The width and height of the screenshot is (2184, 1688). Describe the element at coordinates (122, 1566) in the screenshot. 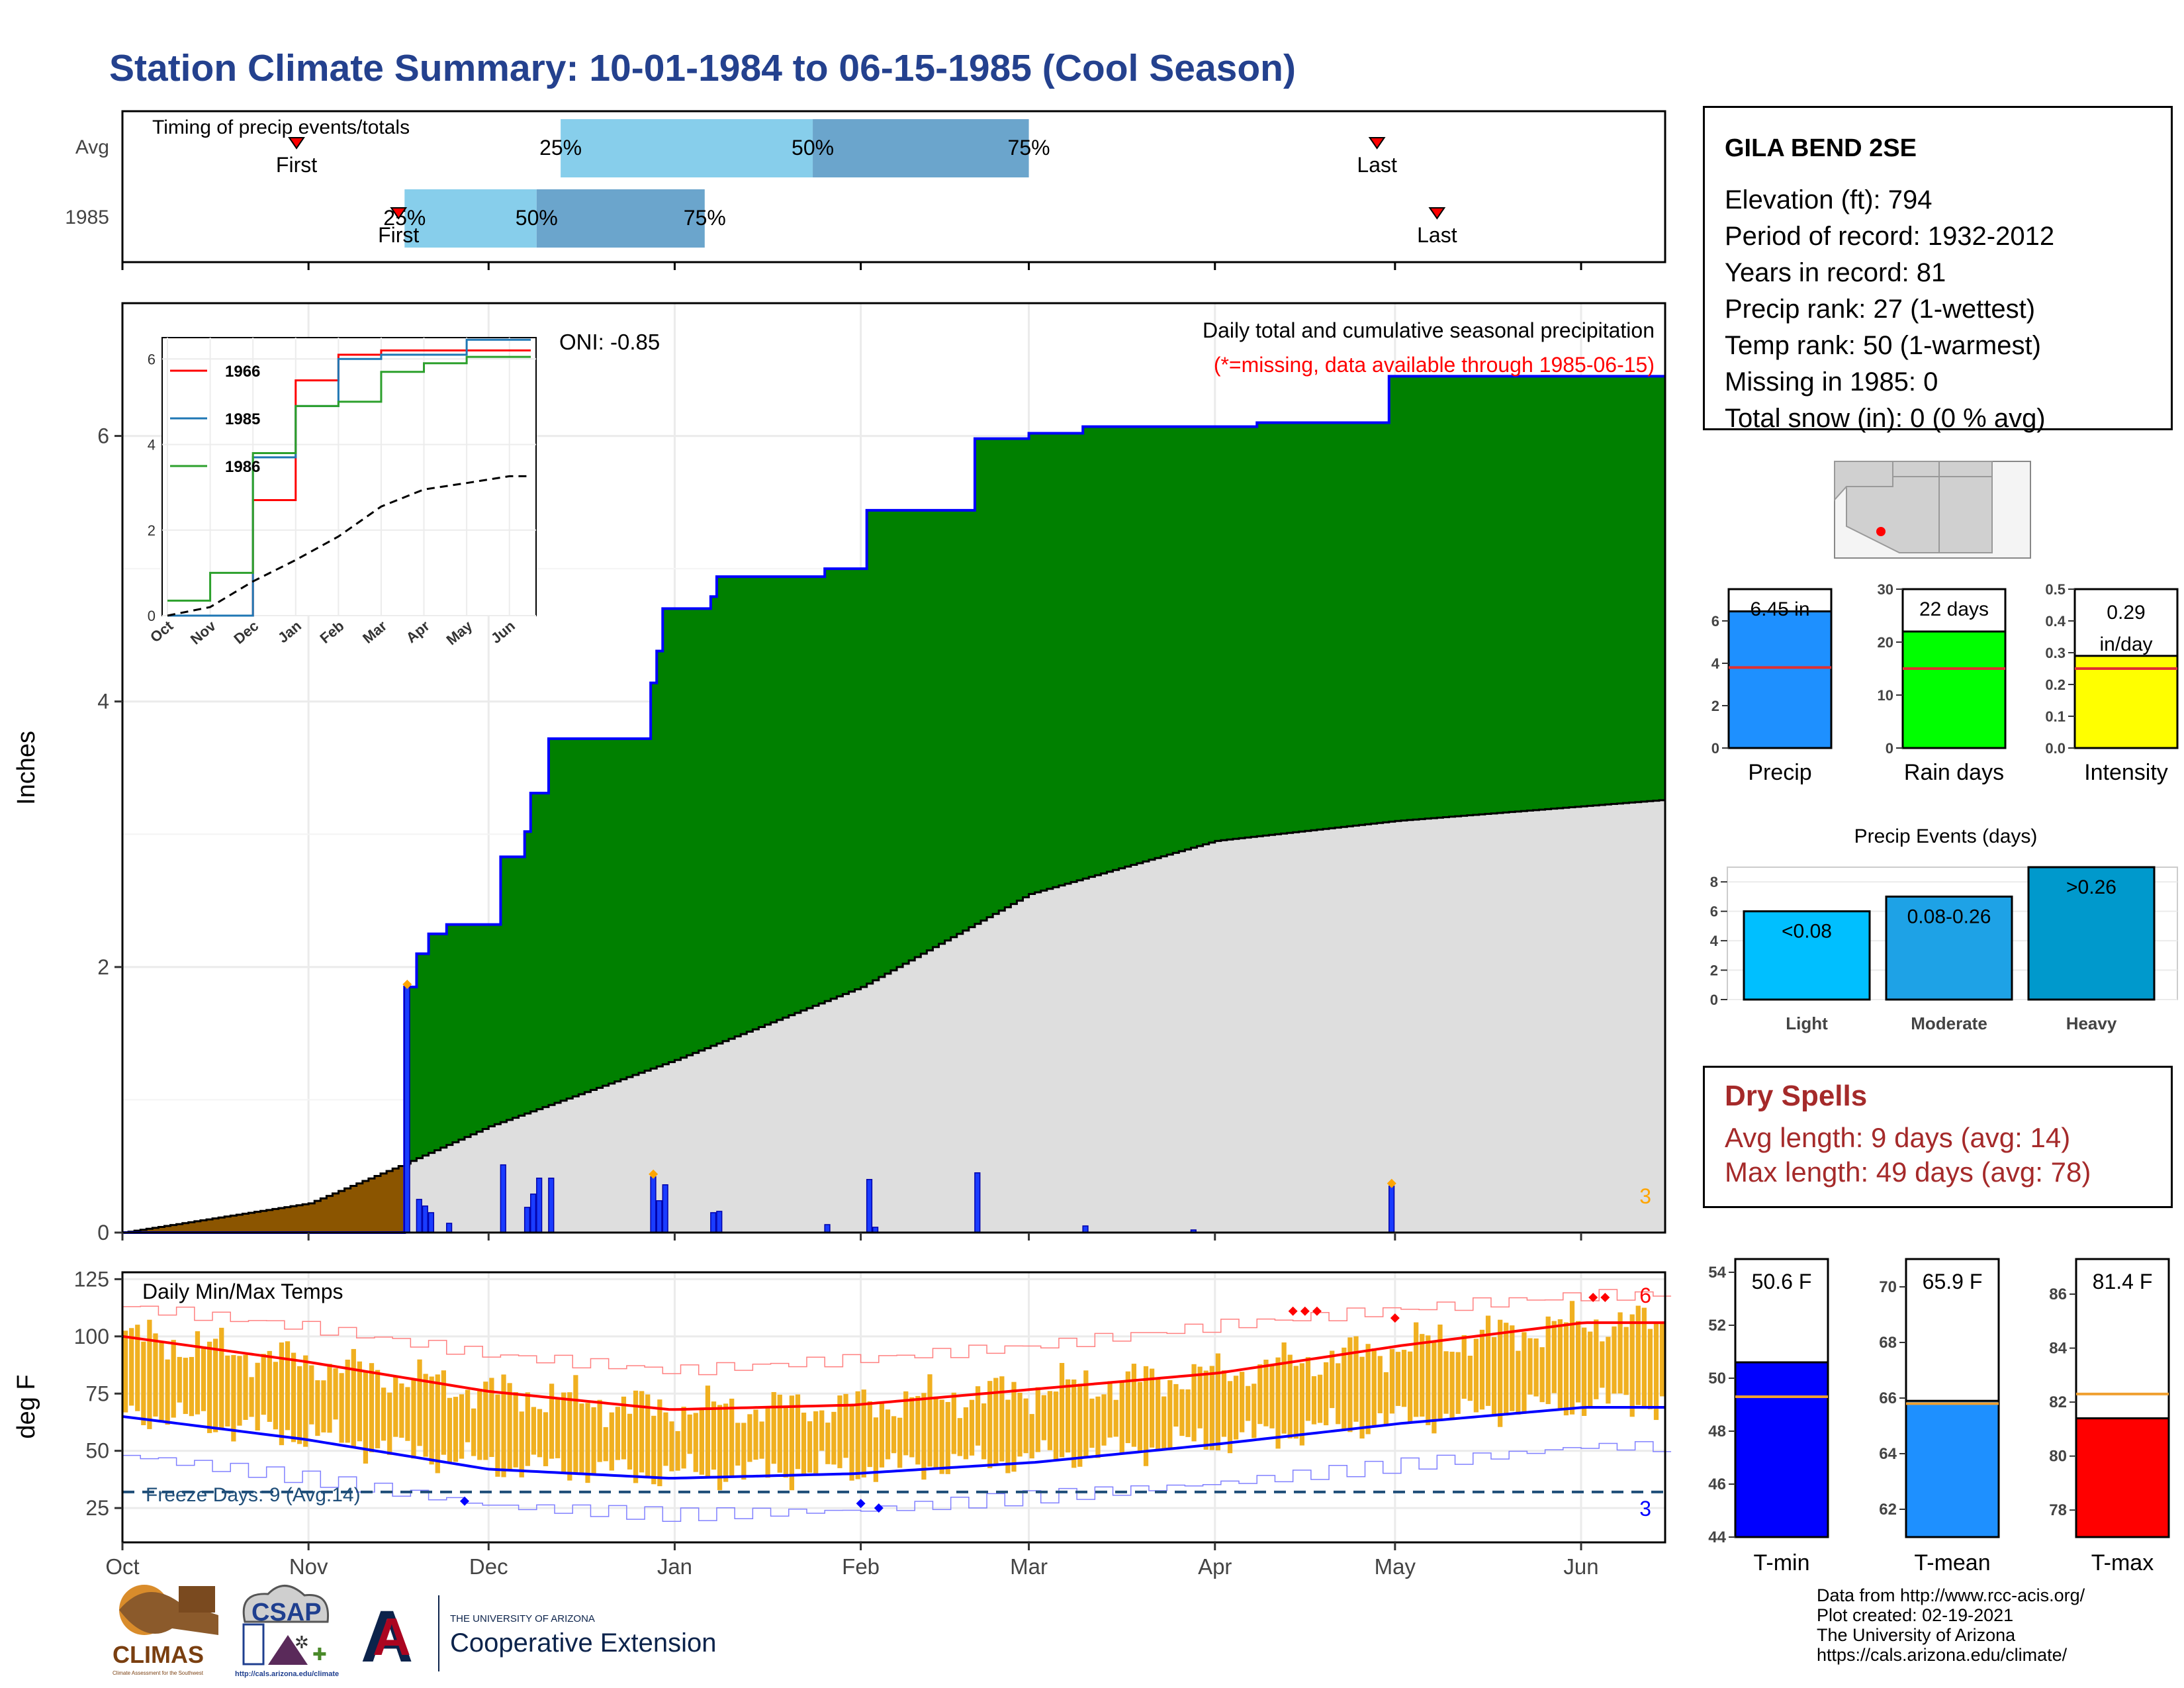

I see `month-label: Oct` at that location.